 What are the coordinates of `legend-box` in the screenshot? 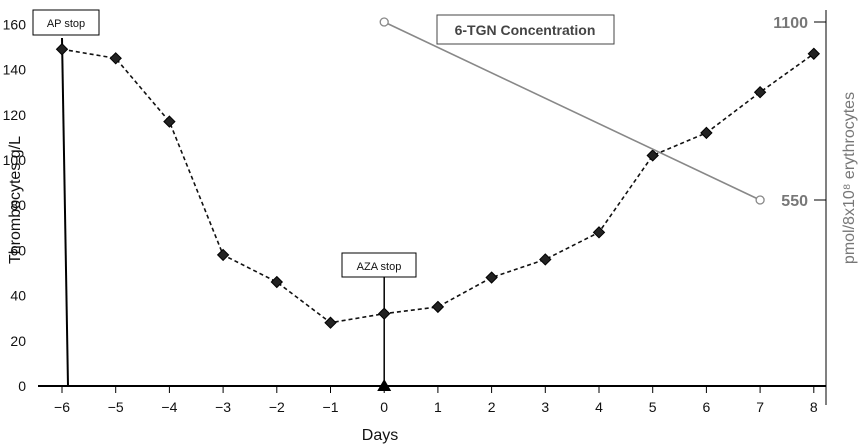 It's located at (525, 29).